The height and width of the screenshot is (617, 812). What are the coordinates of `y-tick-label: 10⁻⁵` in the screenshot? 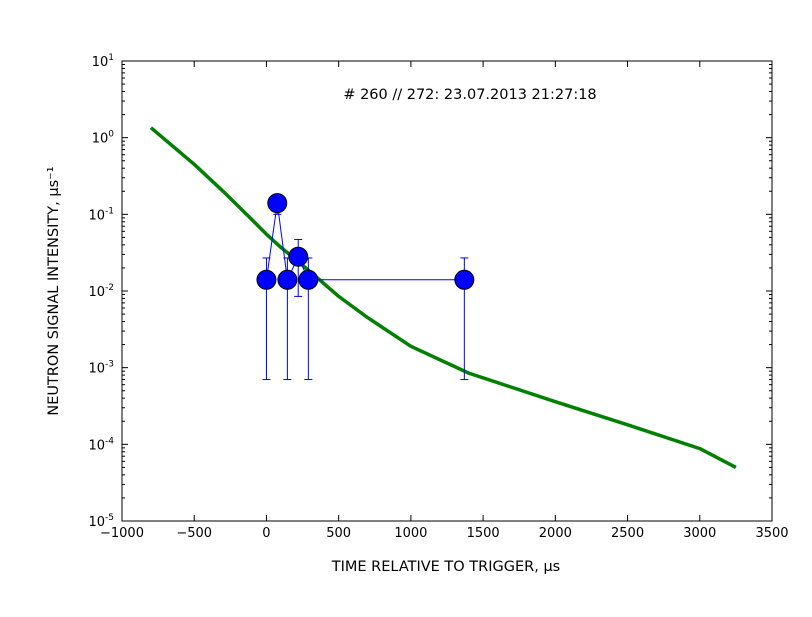 It's located at (101, 521).